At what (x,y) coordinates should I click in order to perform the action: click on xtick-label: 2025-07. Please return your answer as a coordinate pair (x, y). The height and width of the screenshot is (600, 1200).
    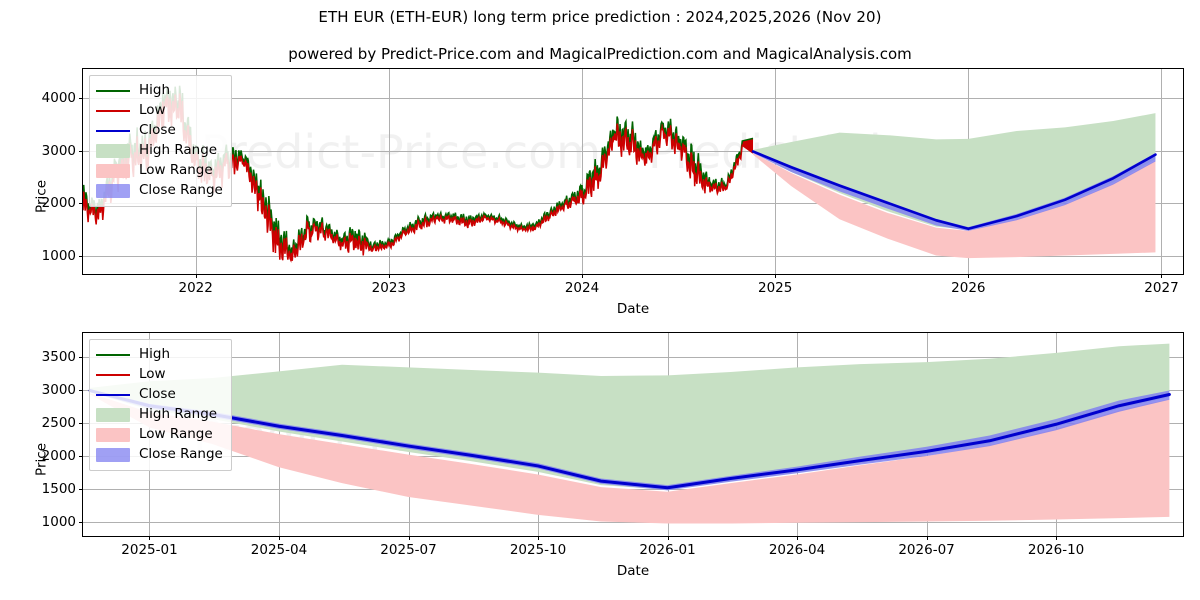
    Looking at the image, I should click on (408, 550).